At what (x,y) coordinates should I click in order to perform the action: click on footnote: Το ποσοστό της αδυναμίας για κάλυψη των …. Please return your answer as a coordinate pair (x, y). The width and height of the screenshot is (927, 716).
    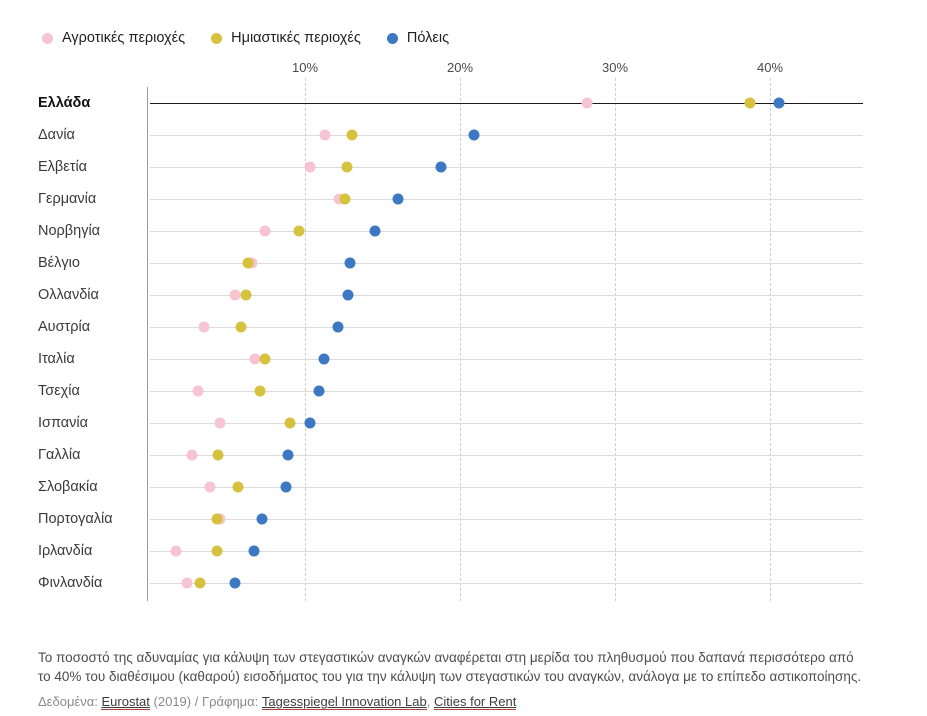
    Looking at the image, I should click on (450, 667).